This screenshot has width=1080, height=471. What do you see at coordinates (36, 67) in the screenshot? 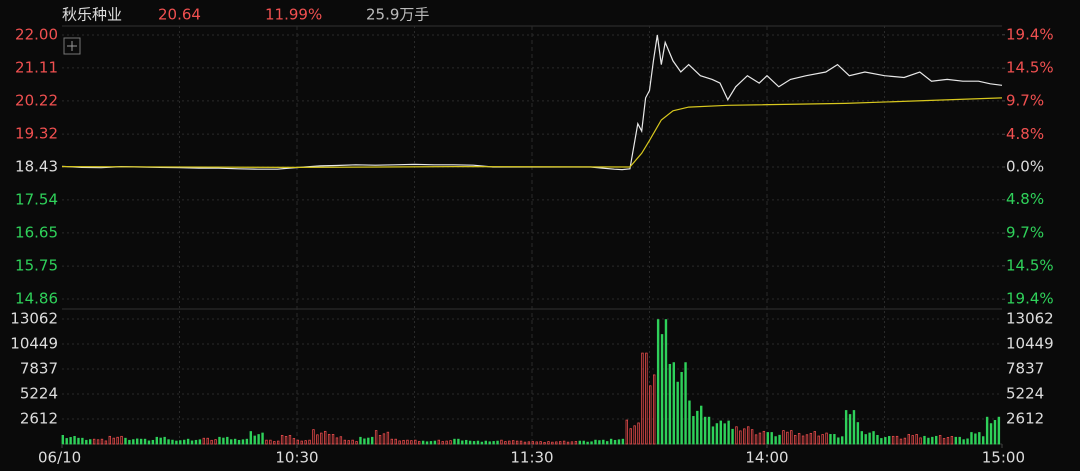
I see `y-tick-label: 21.11` at bounding box center [36, 67].